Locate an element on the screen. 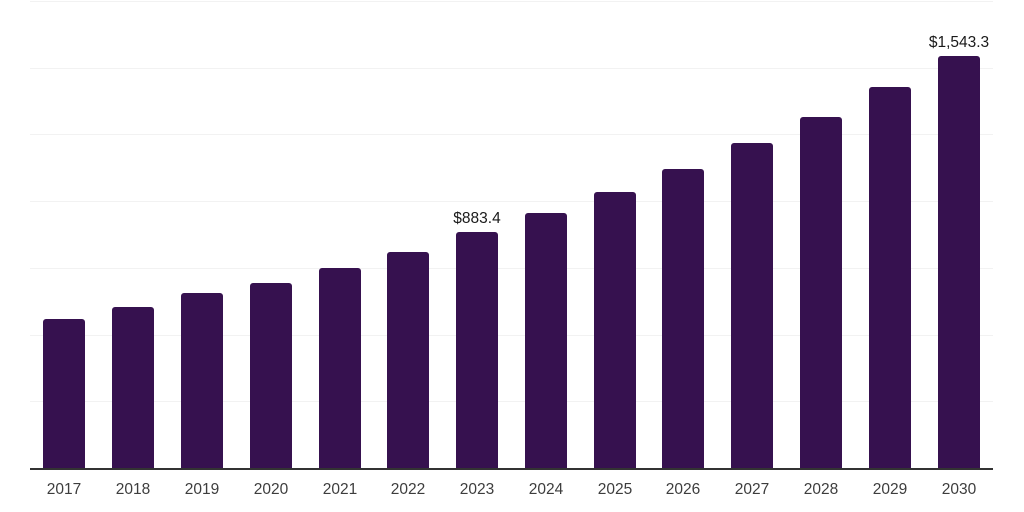 Image resolution: width=1024 pixels, height=512 pixels. bar-2021 is located at coordinates (340, 368).